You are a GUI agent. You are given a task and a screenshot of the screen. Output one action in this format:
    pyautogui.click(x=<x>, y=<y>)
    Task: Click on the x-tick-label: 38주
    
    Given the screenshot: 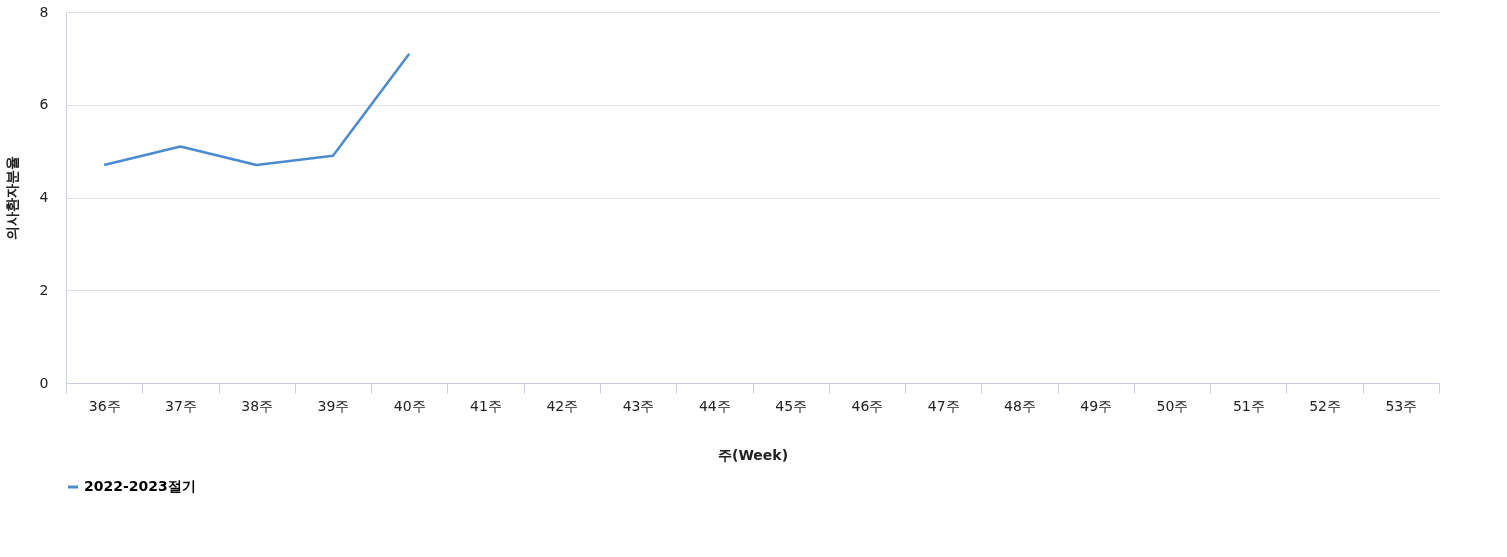 What is the action you would take?
    pyautogui.click(x=257, y=405)
    